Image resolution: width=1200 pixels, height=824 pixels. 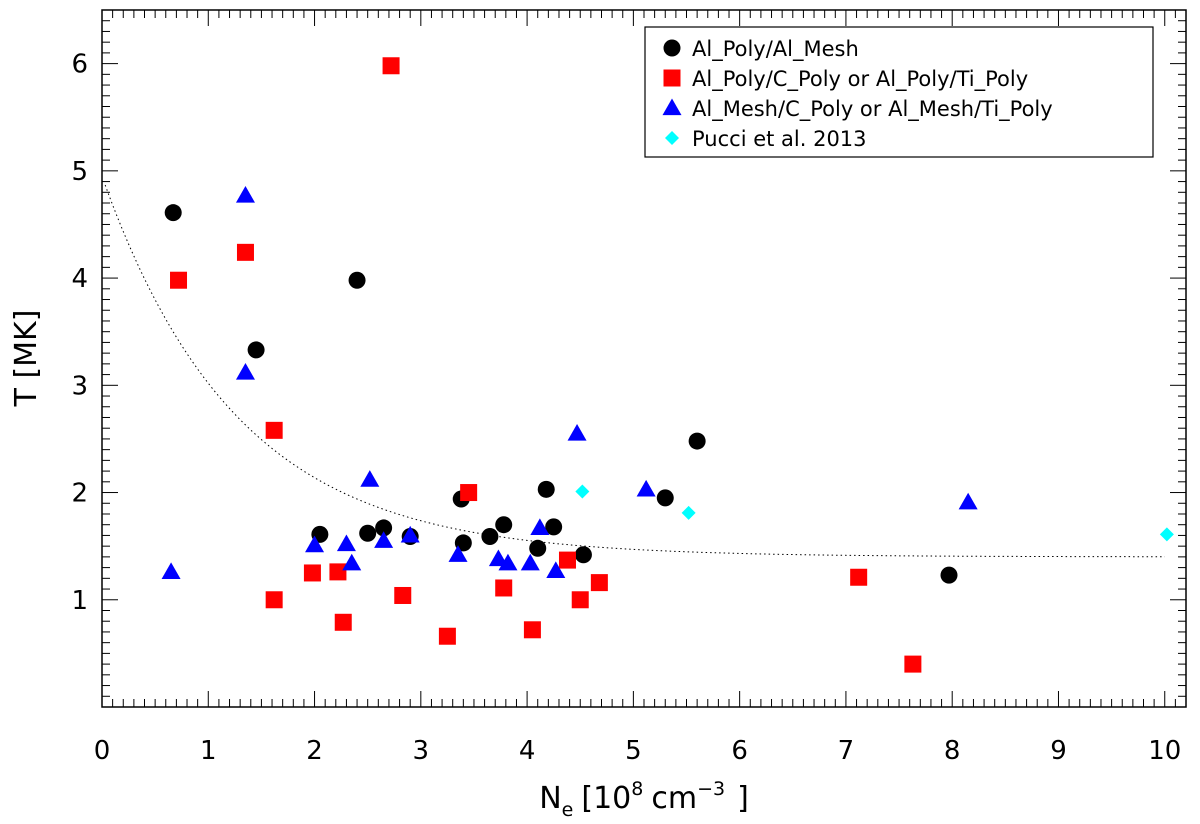 I want to click on y-tick-label: 4, so click(x=79, y=279).